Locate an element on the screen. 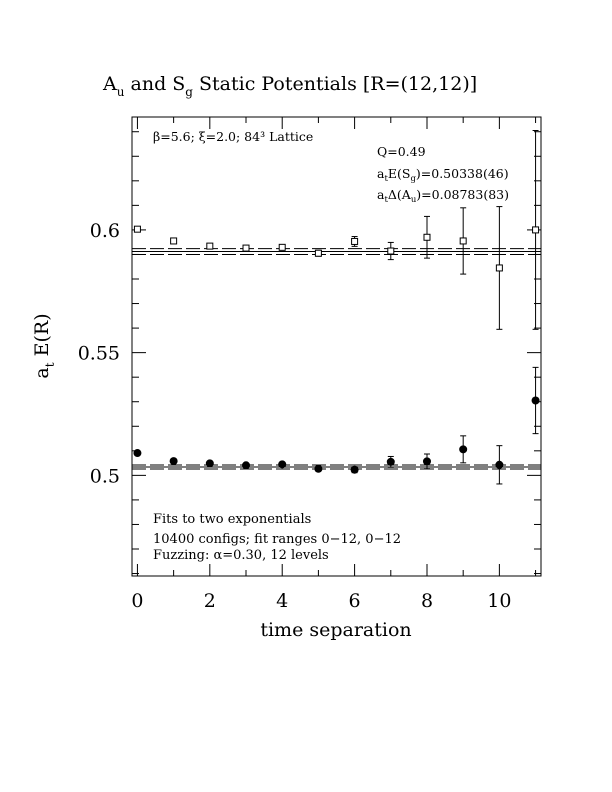  x-tick-label: 2 is located at coordinates (210, 601).